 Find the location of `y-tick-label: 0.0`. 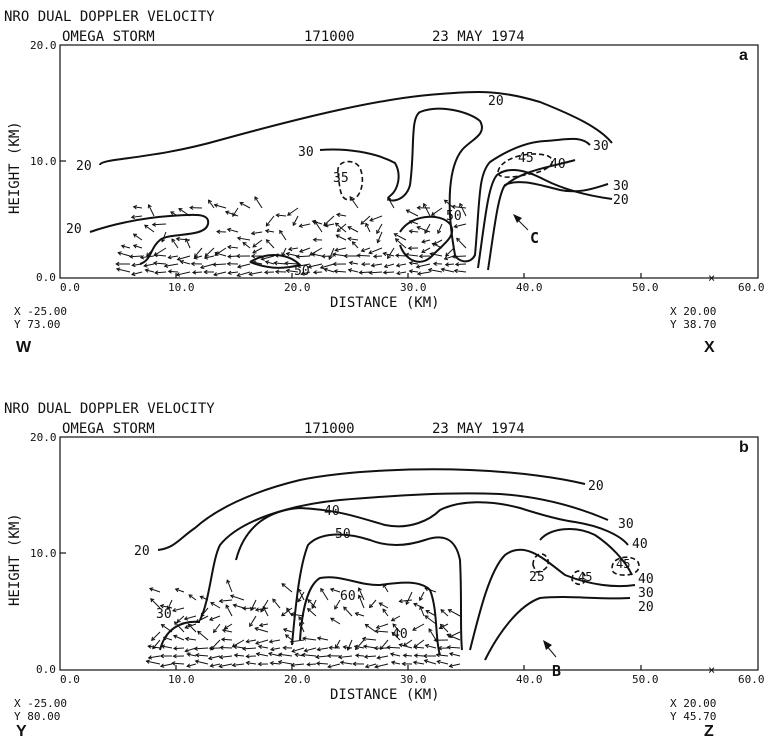

y-tick-label: 0.0 is located at coordinates (46, 277).